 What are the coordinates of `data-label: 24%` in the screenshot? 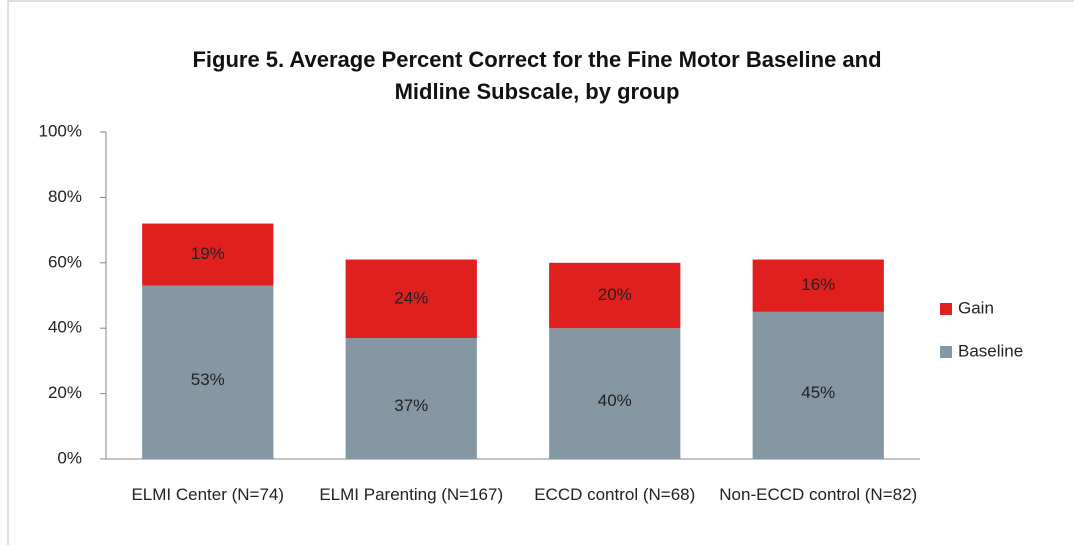 It's located at (411, 297).